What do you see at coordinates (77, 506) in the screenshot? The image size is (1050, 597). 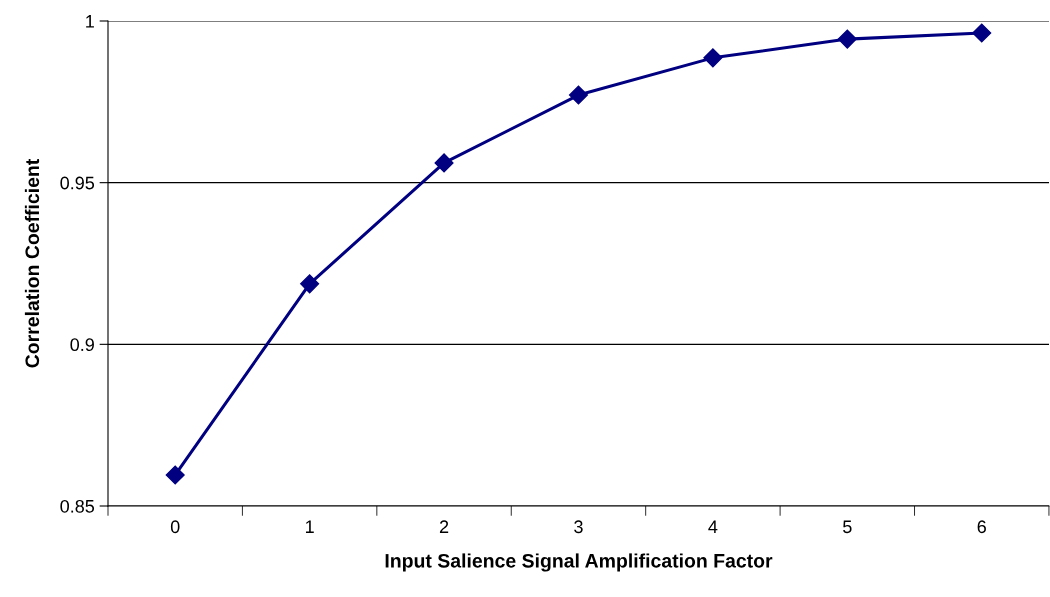 I see `y-tick-label: 0.85` at bounding box center [77, 506].